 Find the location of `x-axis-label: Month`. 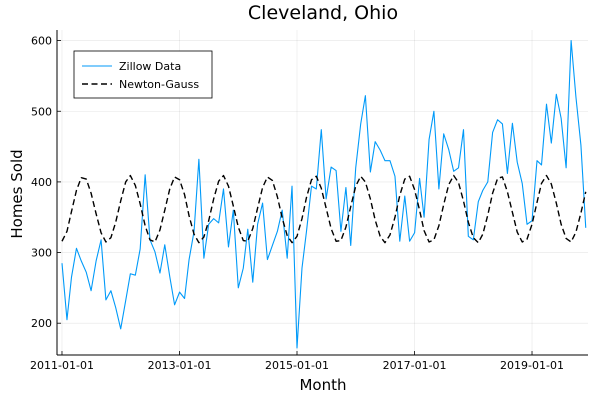

x-axis-label: Month is located at coordinates (322, 385).